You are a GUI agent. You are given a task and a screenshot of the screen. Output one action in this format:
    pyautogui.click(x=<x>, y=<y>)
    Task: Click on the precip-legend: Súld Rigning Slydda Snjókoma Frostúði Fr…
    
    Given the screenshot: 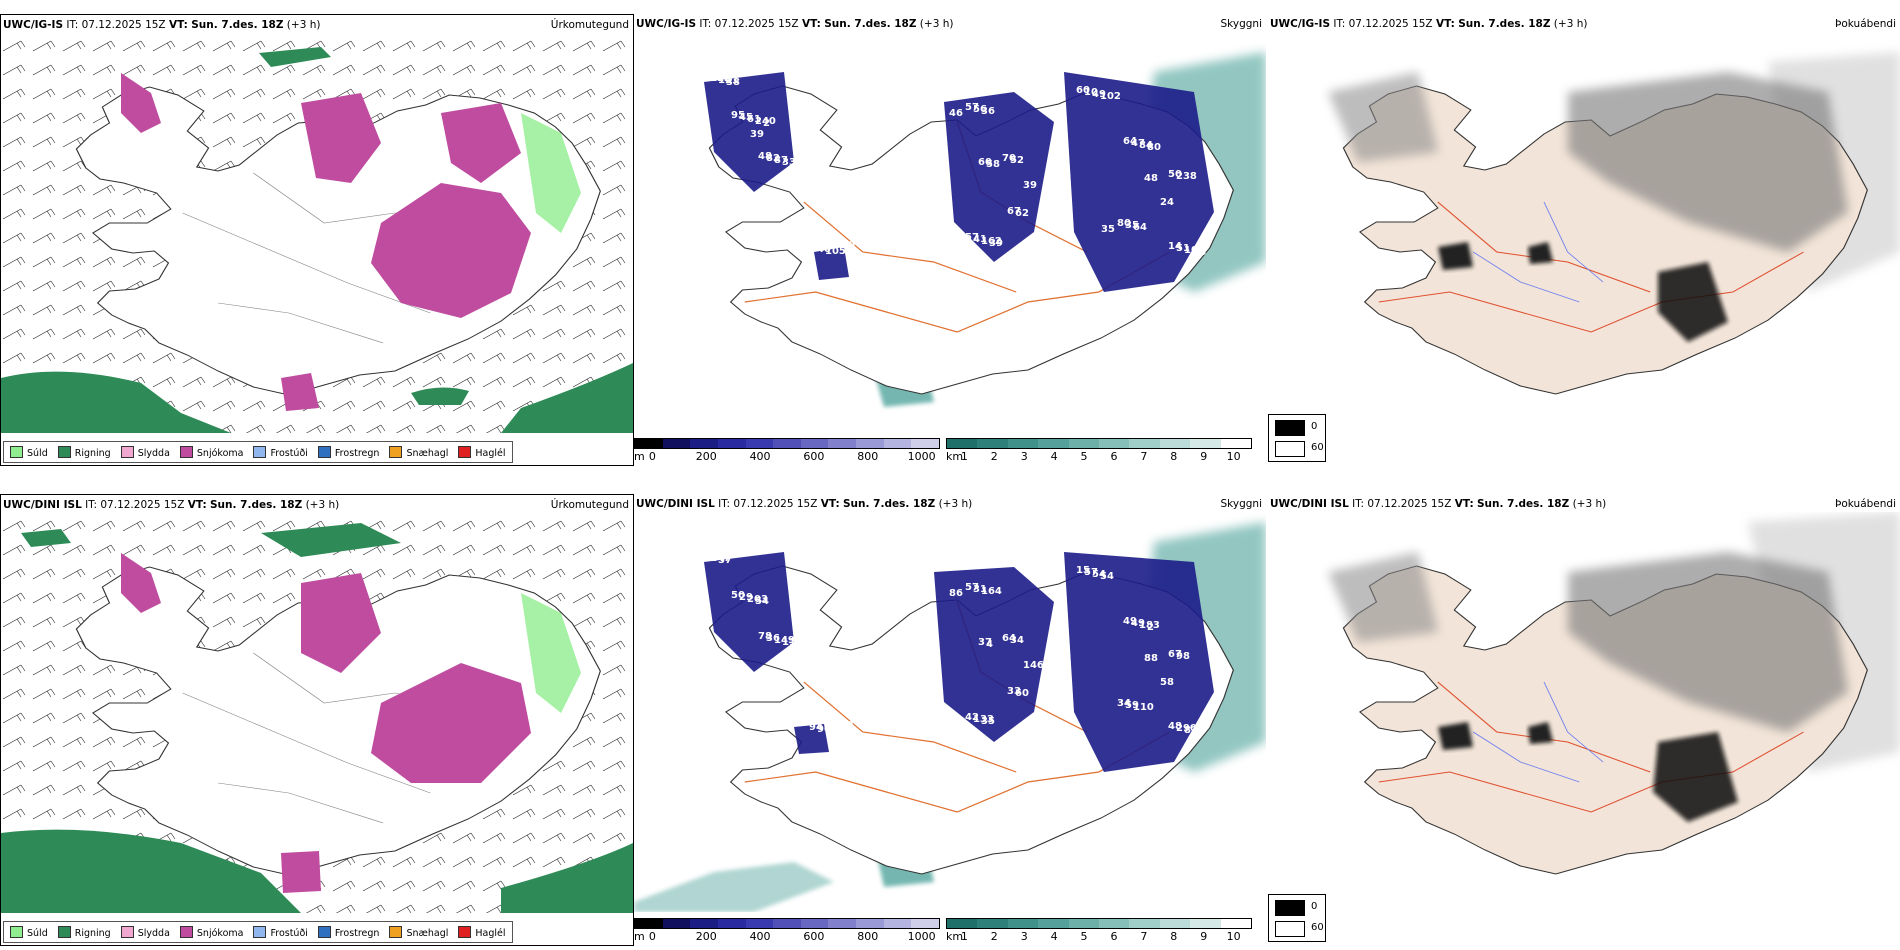 What is the action you would take?
    pyautogui.click(x=258, y=452)
    